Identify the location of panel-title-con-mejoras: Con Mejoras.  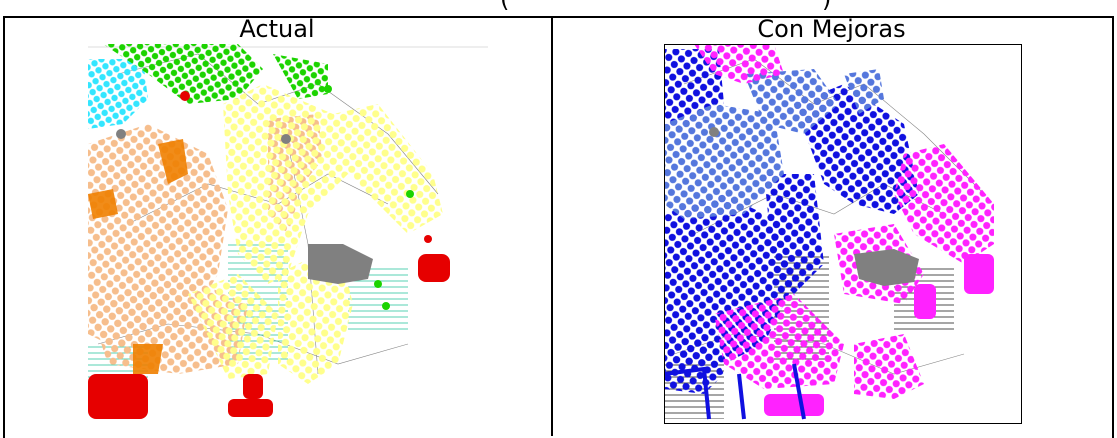
(831, 29).